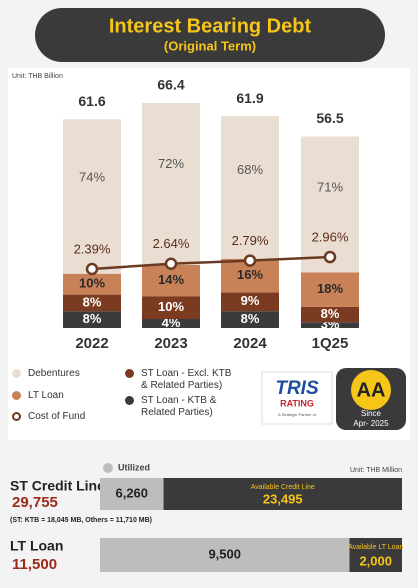 Image resolution: width=418 pixels, height=588 pixels. What do you see at coordinates (371, 423) in the screenshot?
I see `since-date: Apr- 2025` at bounding box center [371, 423].